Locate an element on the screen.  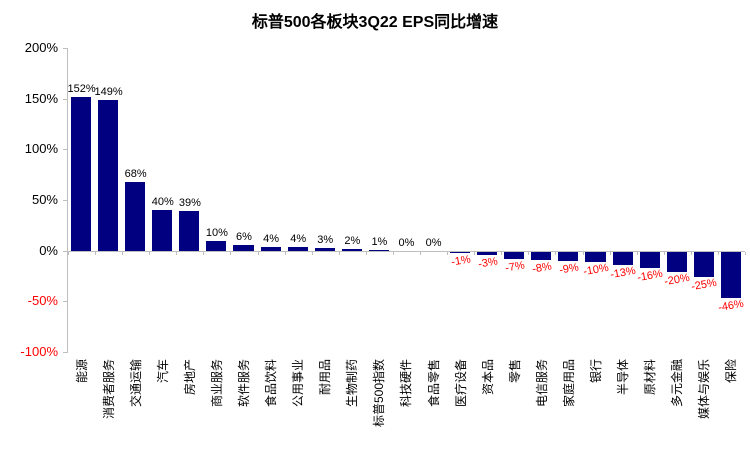
chart-title: 标普500各板块3Q22 EPS同比增速 is located at coordinates (375, 22).